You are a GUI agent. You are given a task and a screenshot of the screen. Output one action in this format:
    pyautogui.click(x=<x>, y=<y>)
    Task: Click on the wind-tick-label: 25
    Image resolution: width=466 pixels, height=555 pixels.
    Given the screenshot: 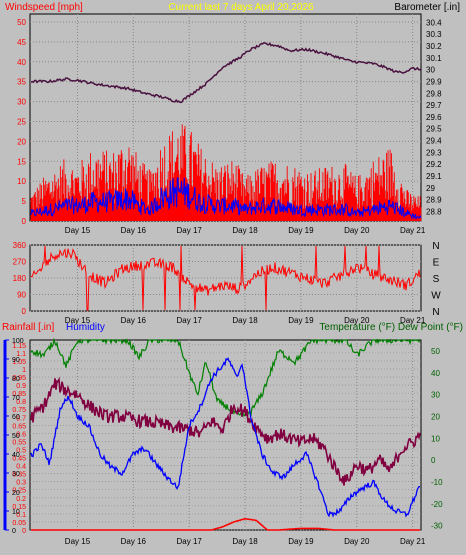 What is the action you would take?
    pyautogui.click(x=21, y=121)
    